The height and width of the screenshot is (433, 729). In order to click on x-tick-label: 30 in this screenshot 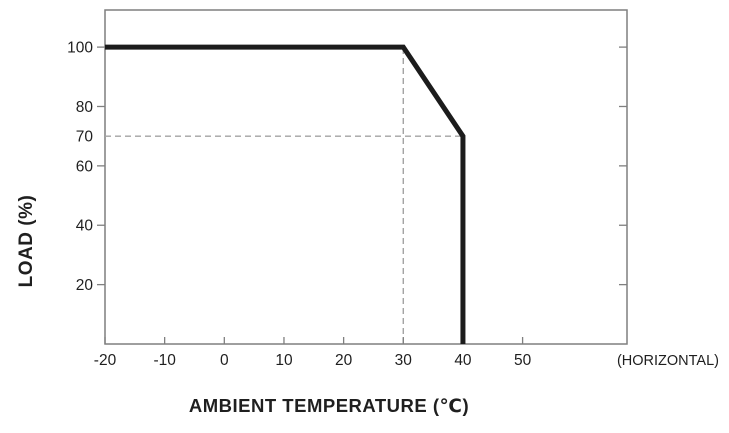, I will do `click(404, 360)`.